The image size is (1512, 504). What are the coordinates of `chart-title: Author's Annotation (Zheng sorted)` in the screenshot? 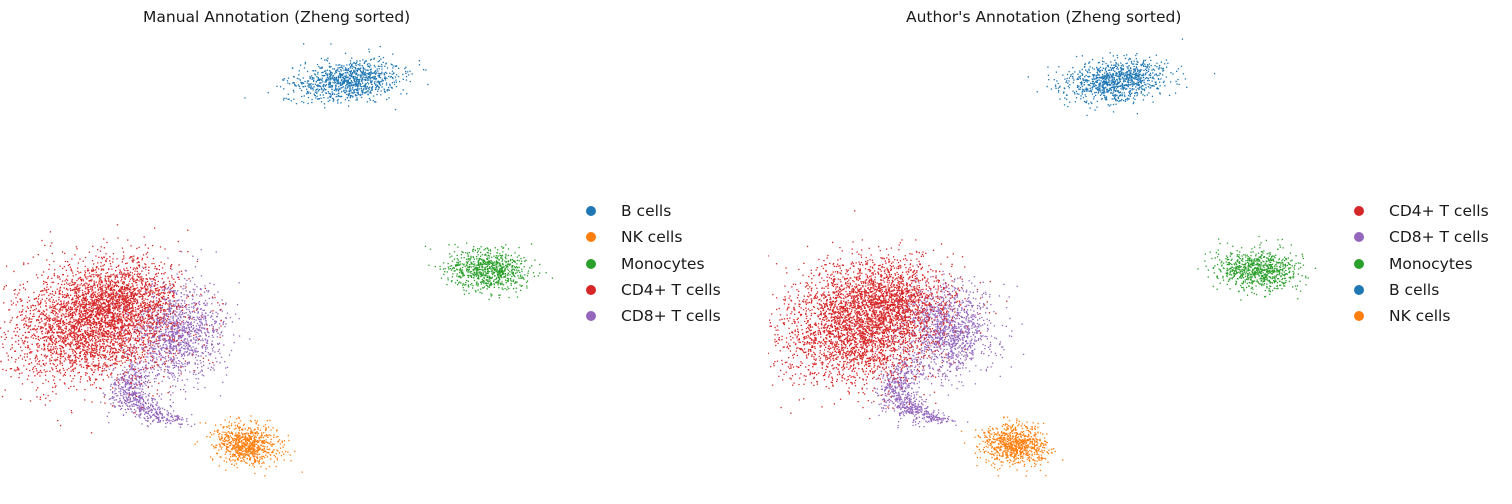 It's located at (1044, 17).